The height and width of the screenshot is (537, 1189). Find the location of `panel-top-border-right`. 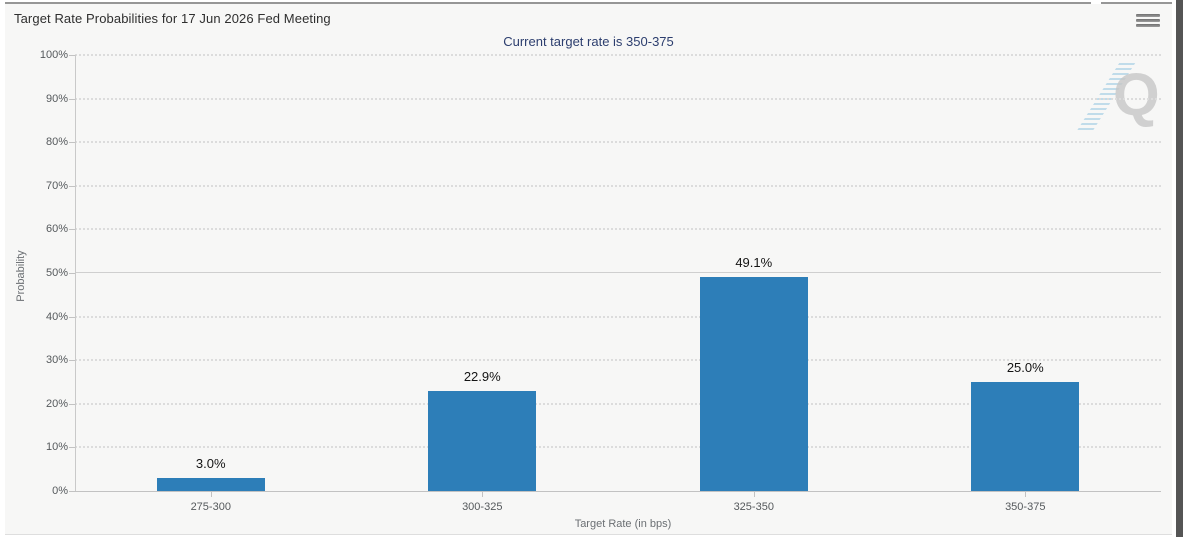

panel-top-border-right is located at coordinates (1136, 3).